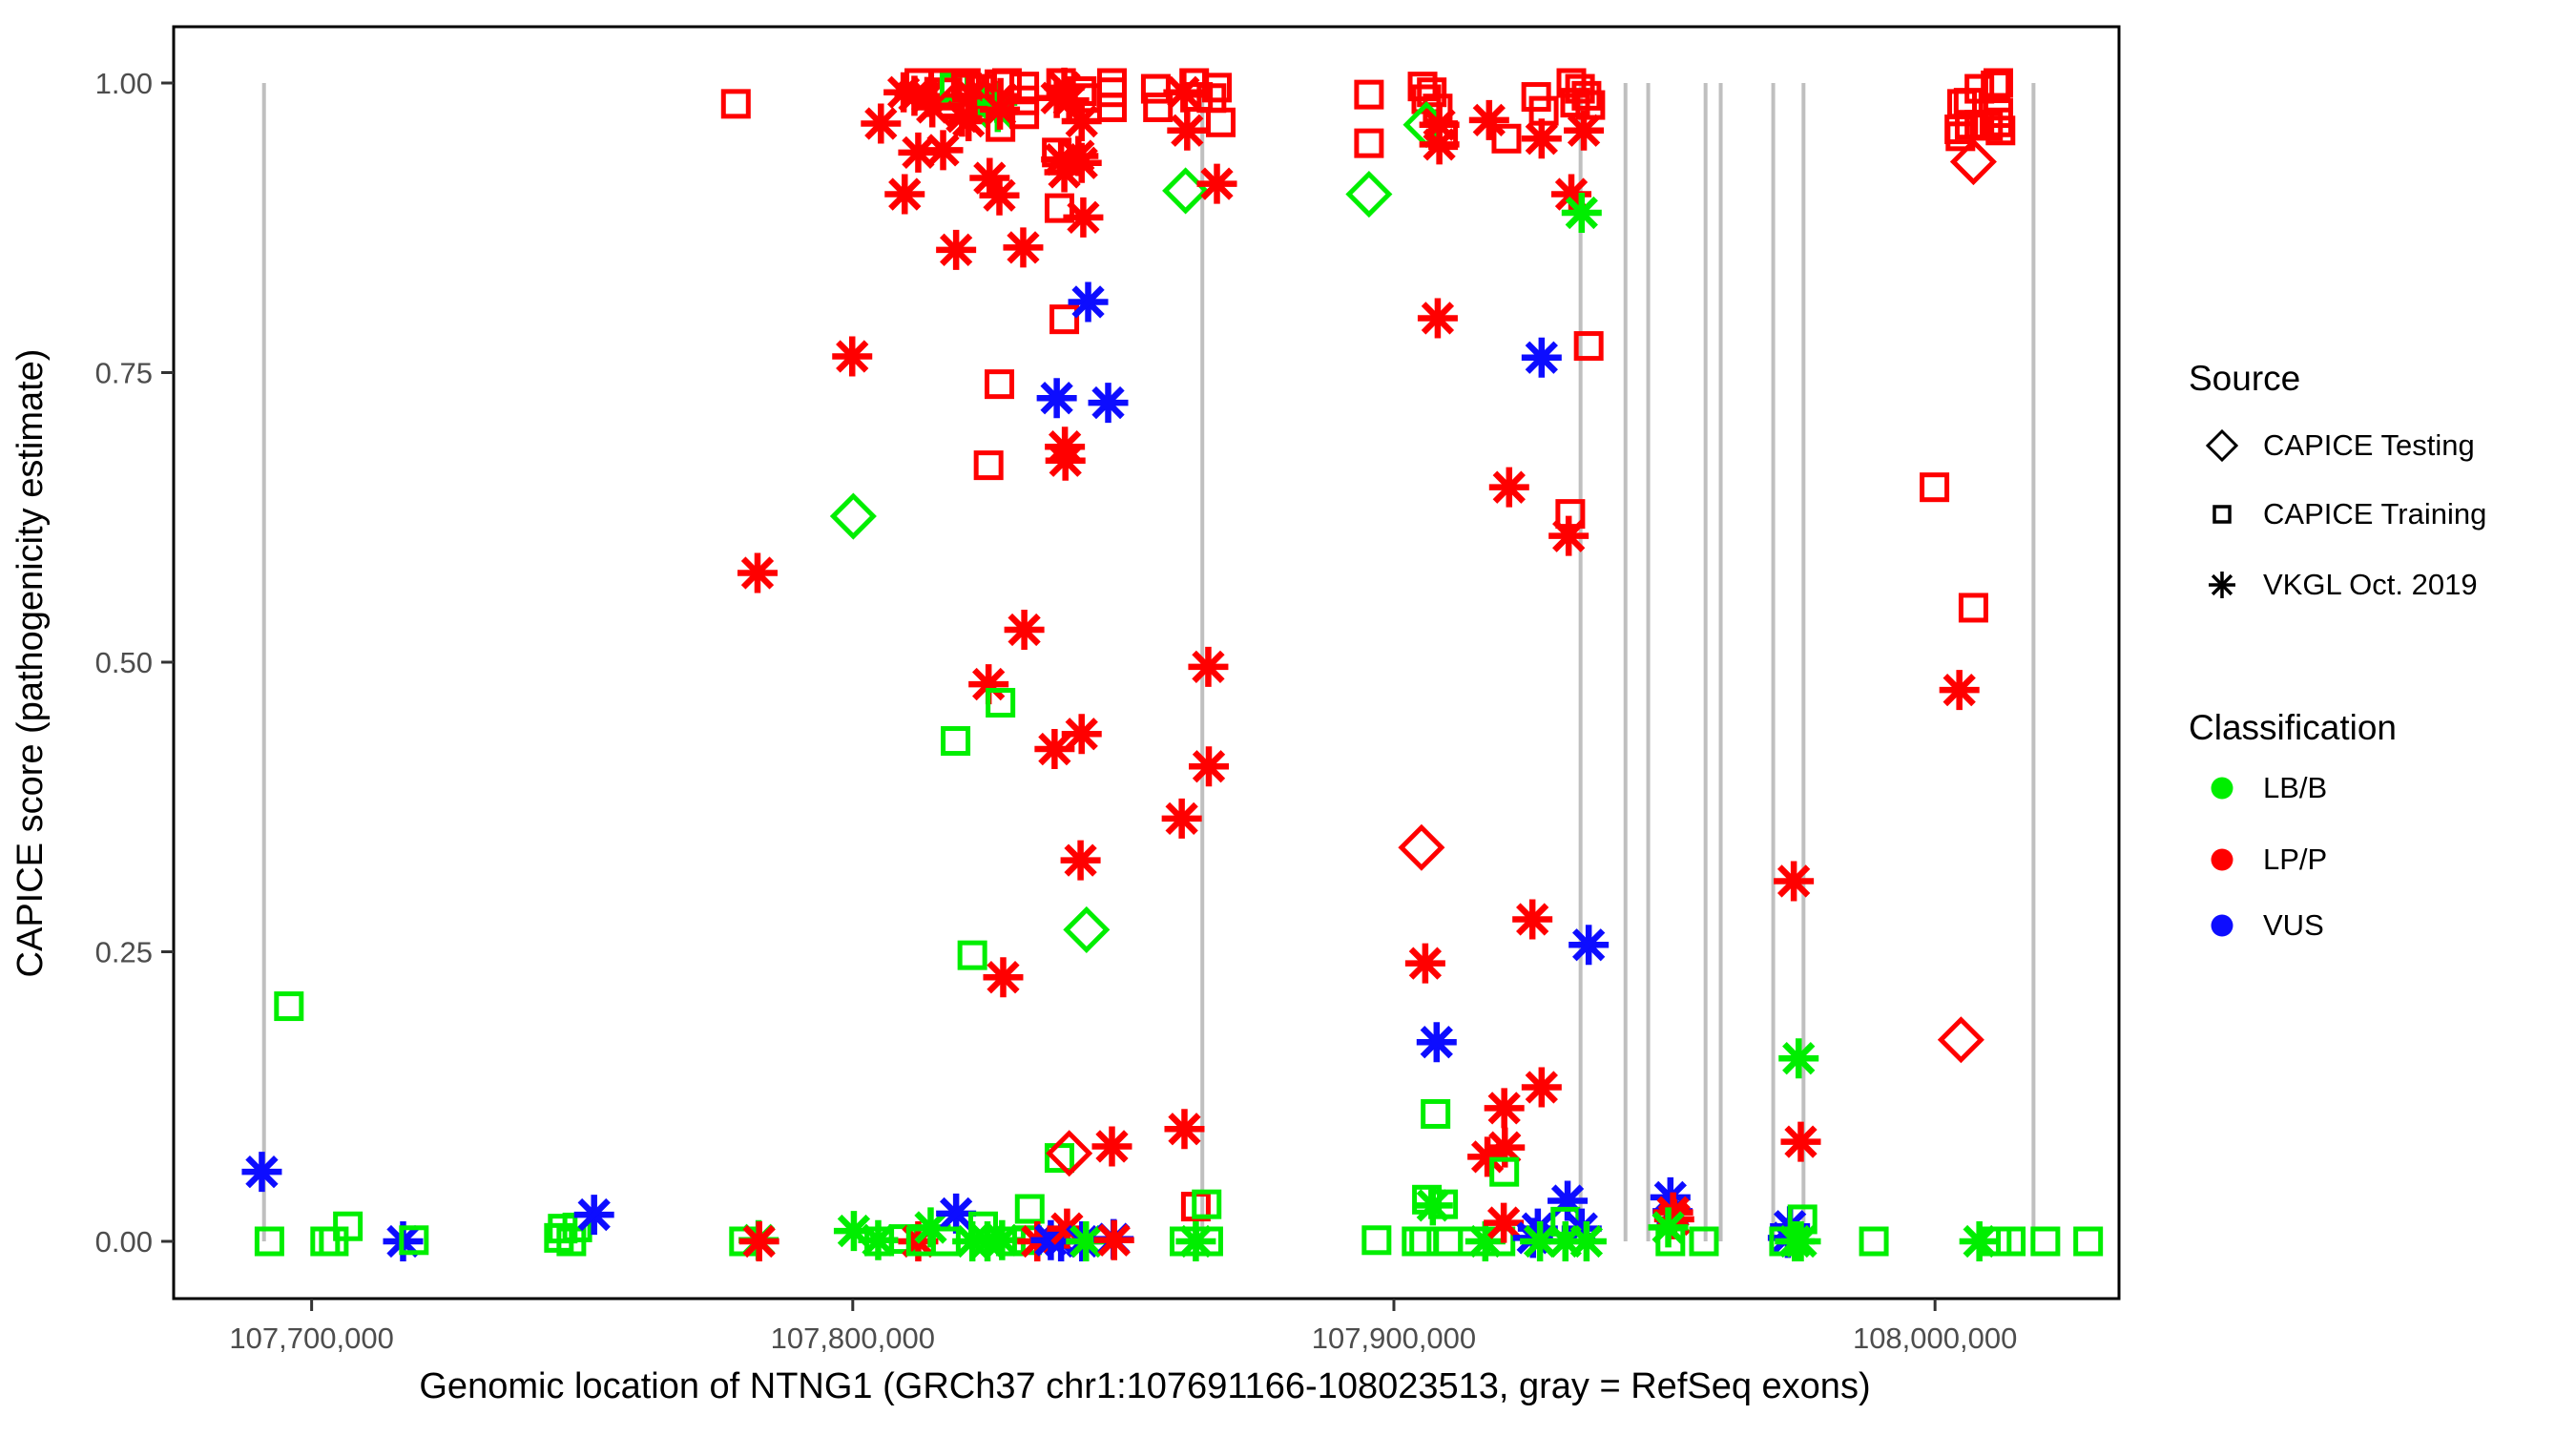 This screenshot has height=1436, width=2576. I want to click on legend-item-label: LB/B, so click(2295, 787).